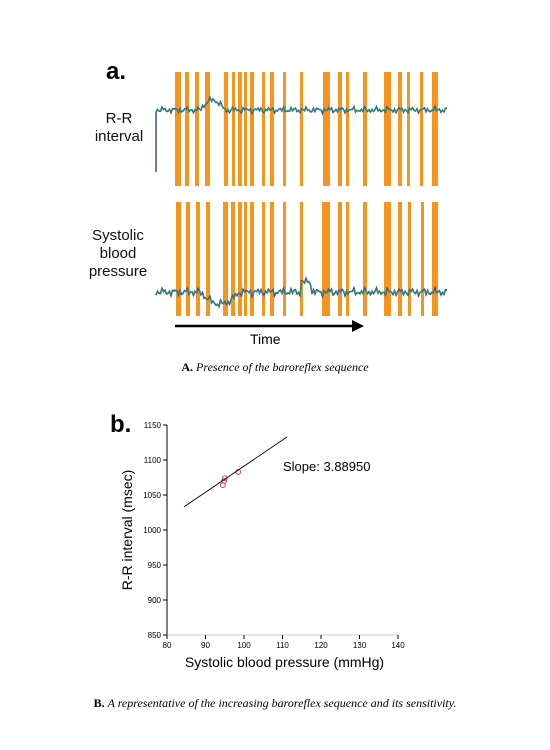  What do you see at coordinates (153, 425) in the screenshot?
I see `y-tick-label: 1150` at bounding box center [153, 425].